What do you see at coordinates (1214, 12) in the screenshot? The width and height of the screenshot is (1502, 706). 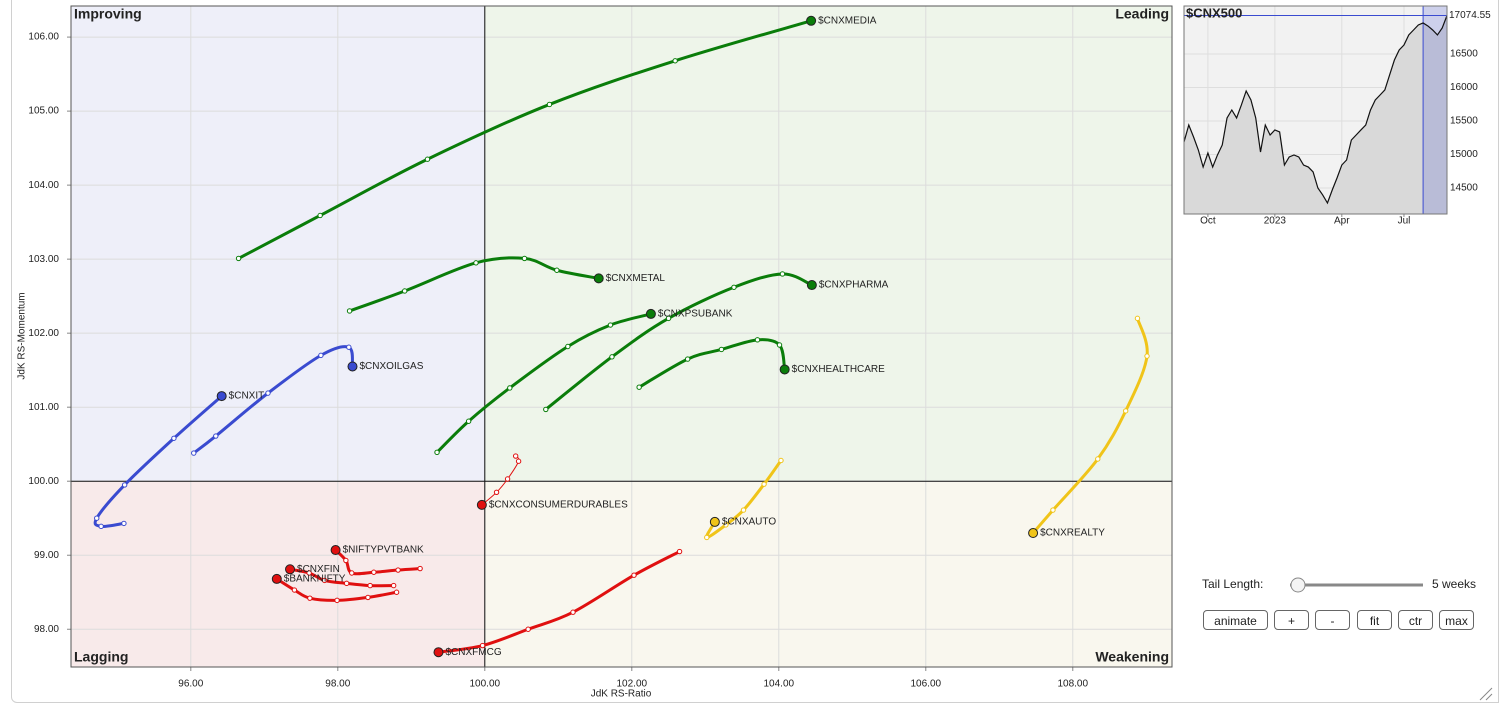 I see `mini-title: $CNX500` at bounding box center [1214, 12].